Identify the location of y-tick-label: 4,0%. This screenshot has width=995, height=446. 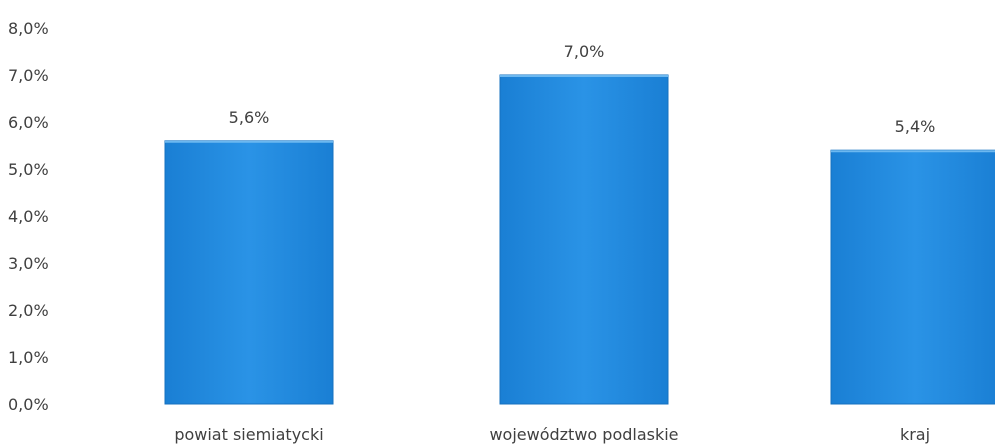
(28, 216).